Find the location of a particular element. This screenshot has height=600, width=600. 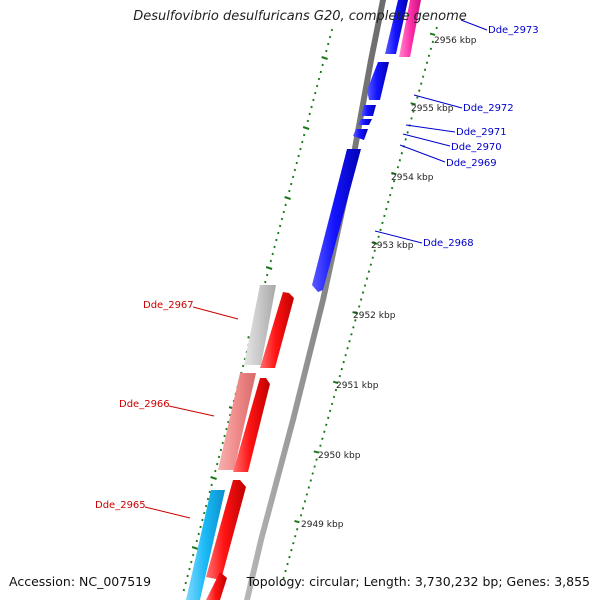

forward-gene-labels: Dde_2967 Dde_2966 Dde_2965 is located at coordinates (167, 409).